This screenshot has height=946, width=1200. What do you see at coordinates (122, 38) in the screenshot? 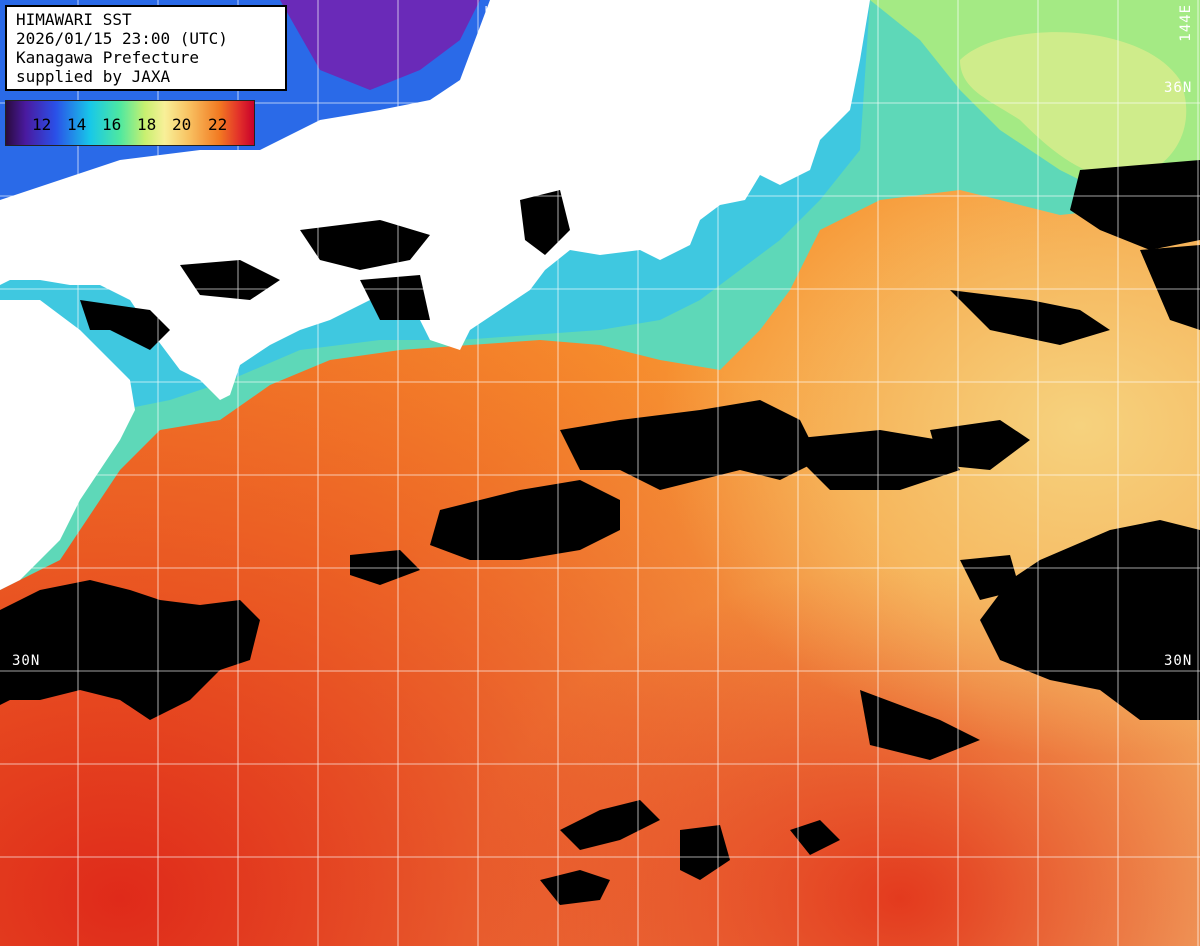
I see `timestamp-text: 2026/01/15 23:00 (UTC)` at bounding box center [122, 38].